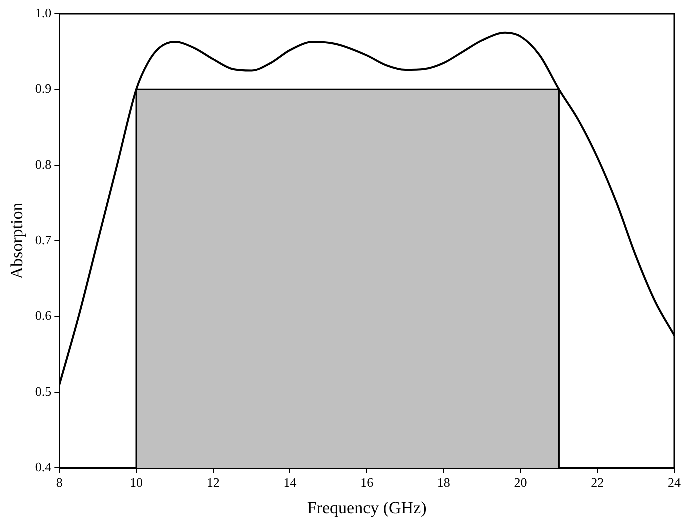 Image resolution: width=684 pixels, height=527 pixels. Describe the element at coordinates (43, 240) in the screenshot. I see `y-tick-label: 0.7` at that location.